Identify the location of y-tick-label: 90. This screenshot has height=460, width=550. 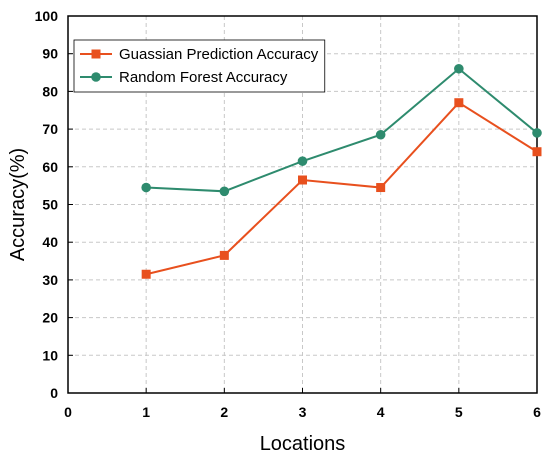
(50, 54).